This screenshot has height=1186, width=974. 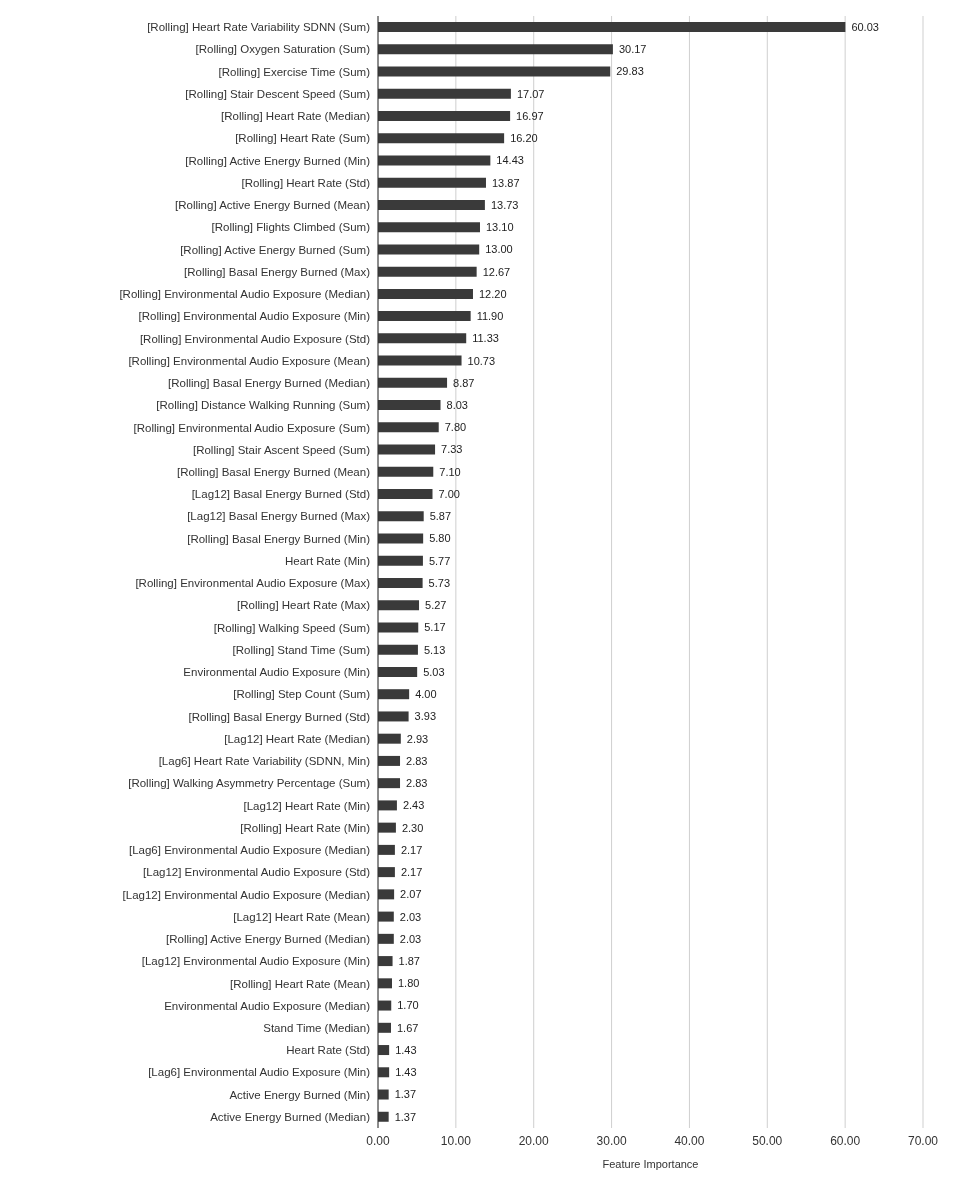 What do you see at coordinates (278, 93) in the screenshot?
I see `y-tick-label: [Rolling] Stair Descent Speed (Sum)` at bounding box center [278, 93].